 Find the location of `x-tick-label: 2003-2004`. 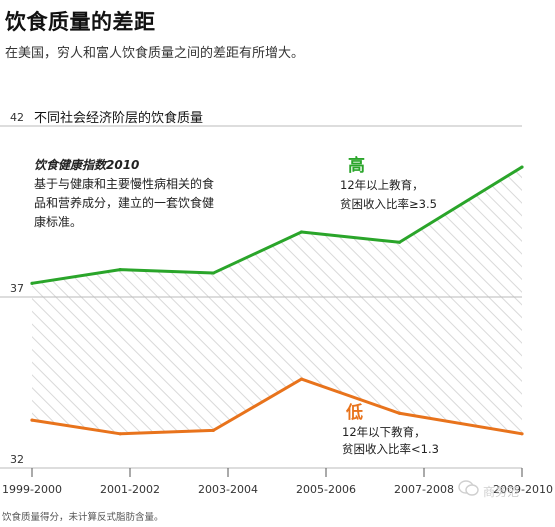

x-tick-label: 2003-2004 is located at coordinates (228, 489).